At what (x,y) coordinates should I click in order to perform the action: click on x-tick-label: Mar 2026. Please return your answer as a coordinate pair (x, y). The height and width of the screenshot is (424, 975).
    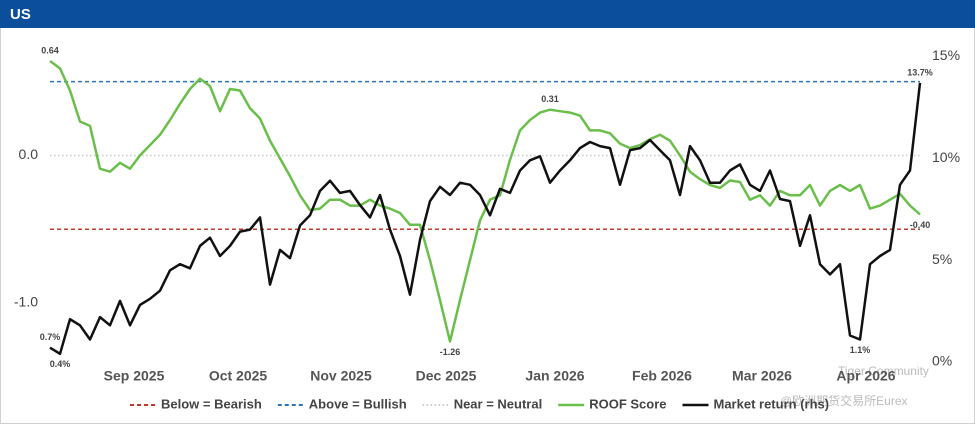
    Looking at the image, I should click on (762, 376).